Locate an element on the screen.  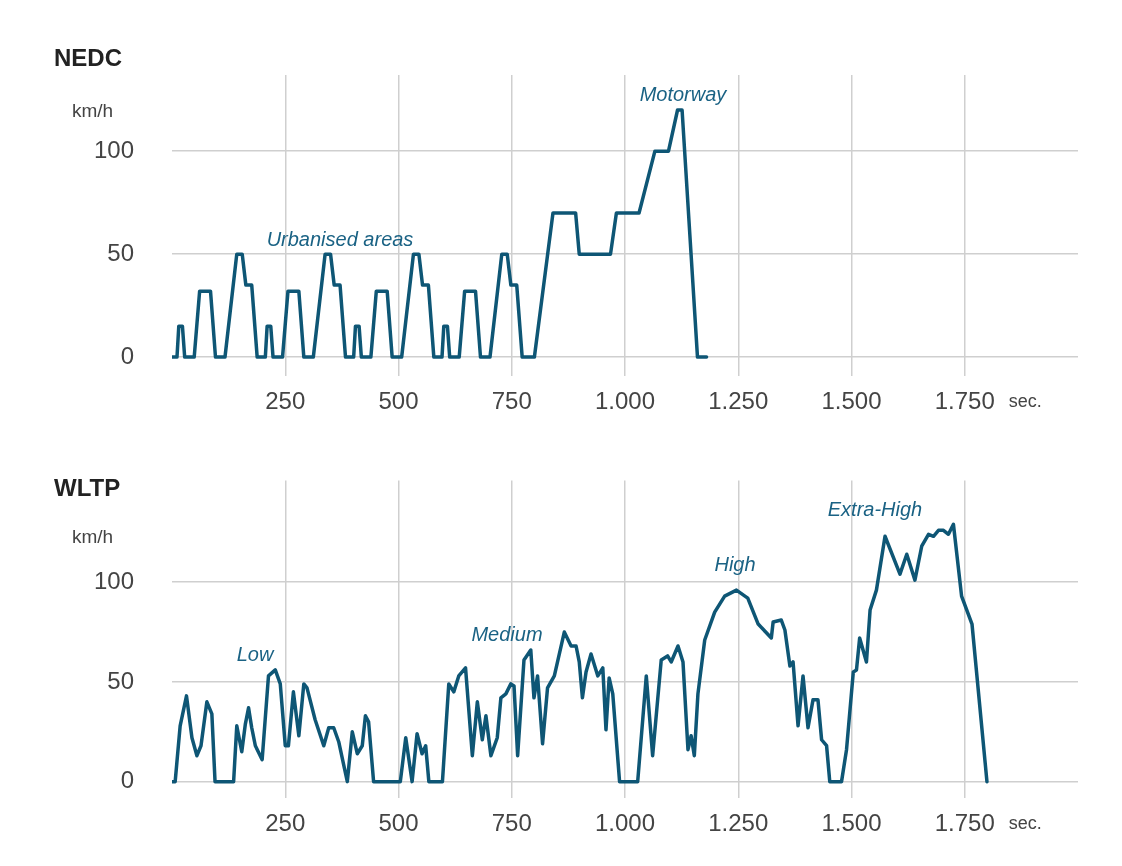
annotation: Extra-High is located at coordinates (875, 508).